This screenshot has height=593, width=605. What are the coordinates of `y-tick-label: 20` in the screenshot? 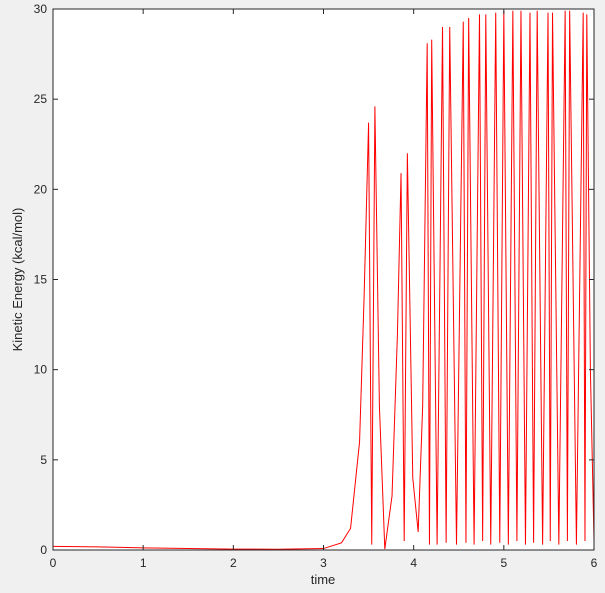 It's located at (41, 189).